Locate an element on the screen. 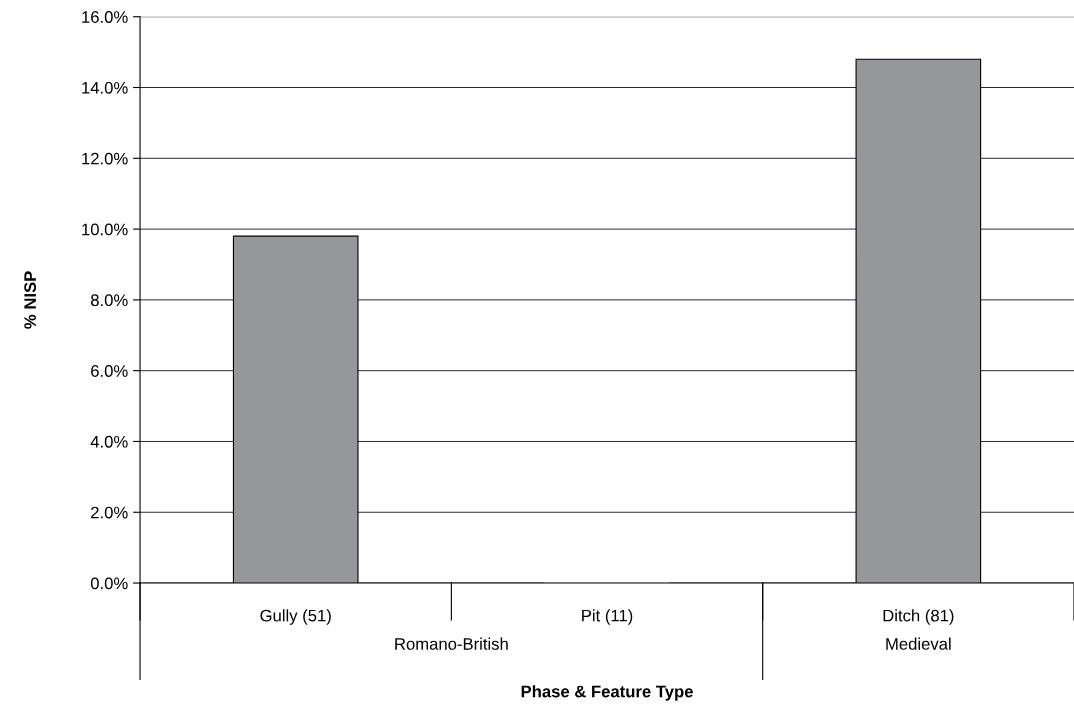  y-tick-label: 10.0% is located at coordinates (105, 229).